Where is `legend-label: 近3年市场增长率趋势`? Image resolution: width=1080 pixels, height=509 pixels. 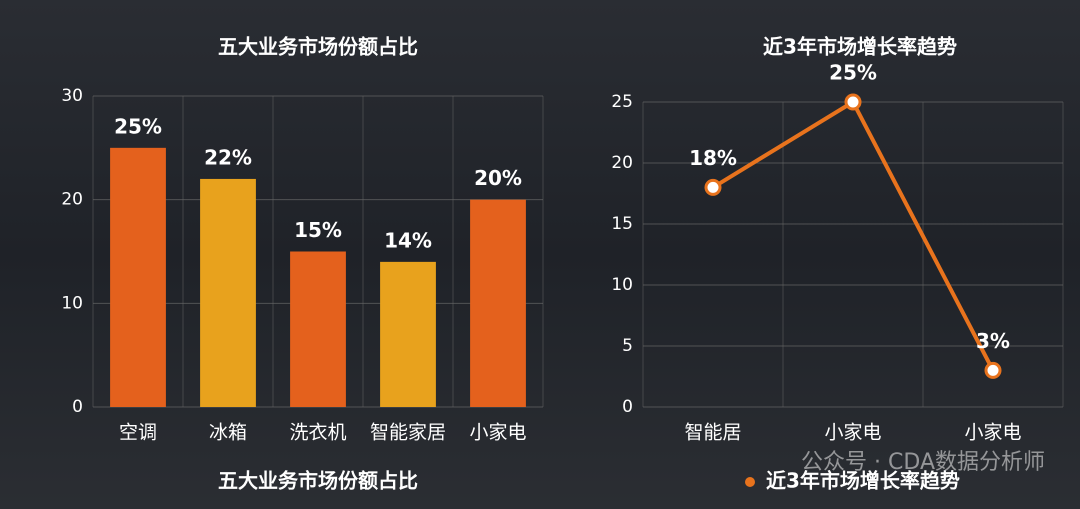
legend-label: 近3年市场增长率趋势 is located at coordinates (863, 481).